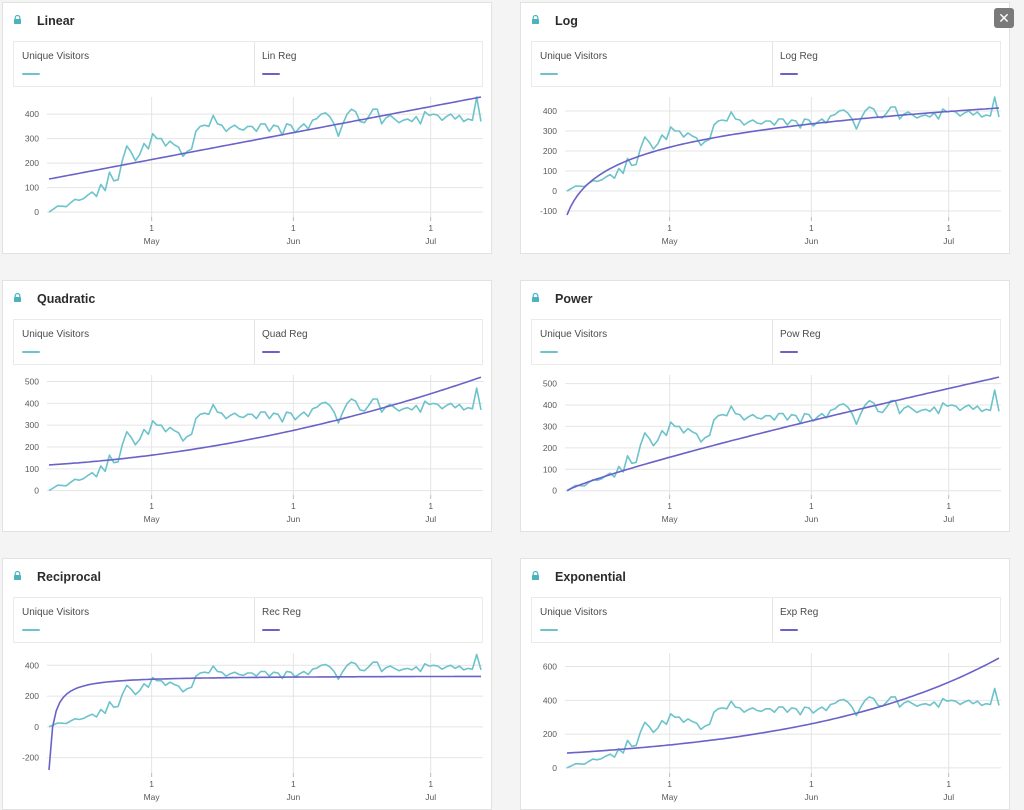  I want to click on legend: Unique Visitors Rec Reg, so click(248, 620).